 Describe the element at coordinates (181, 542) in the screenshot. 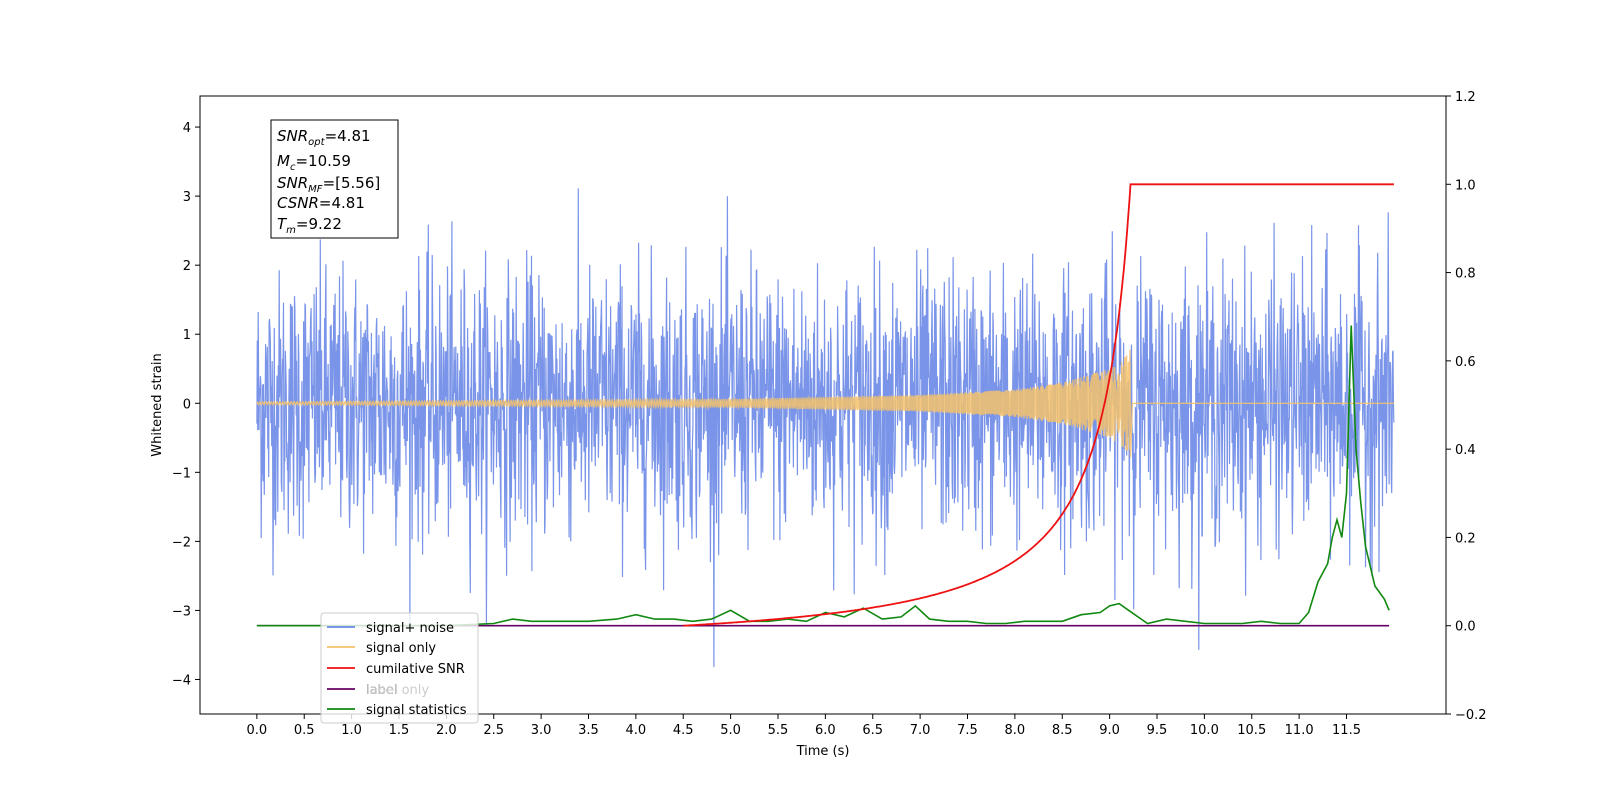

I see `y-left-tick-label: −2` at that location.